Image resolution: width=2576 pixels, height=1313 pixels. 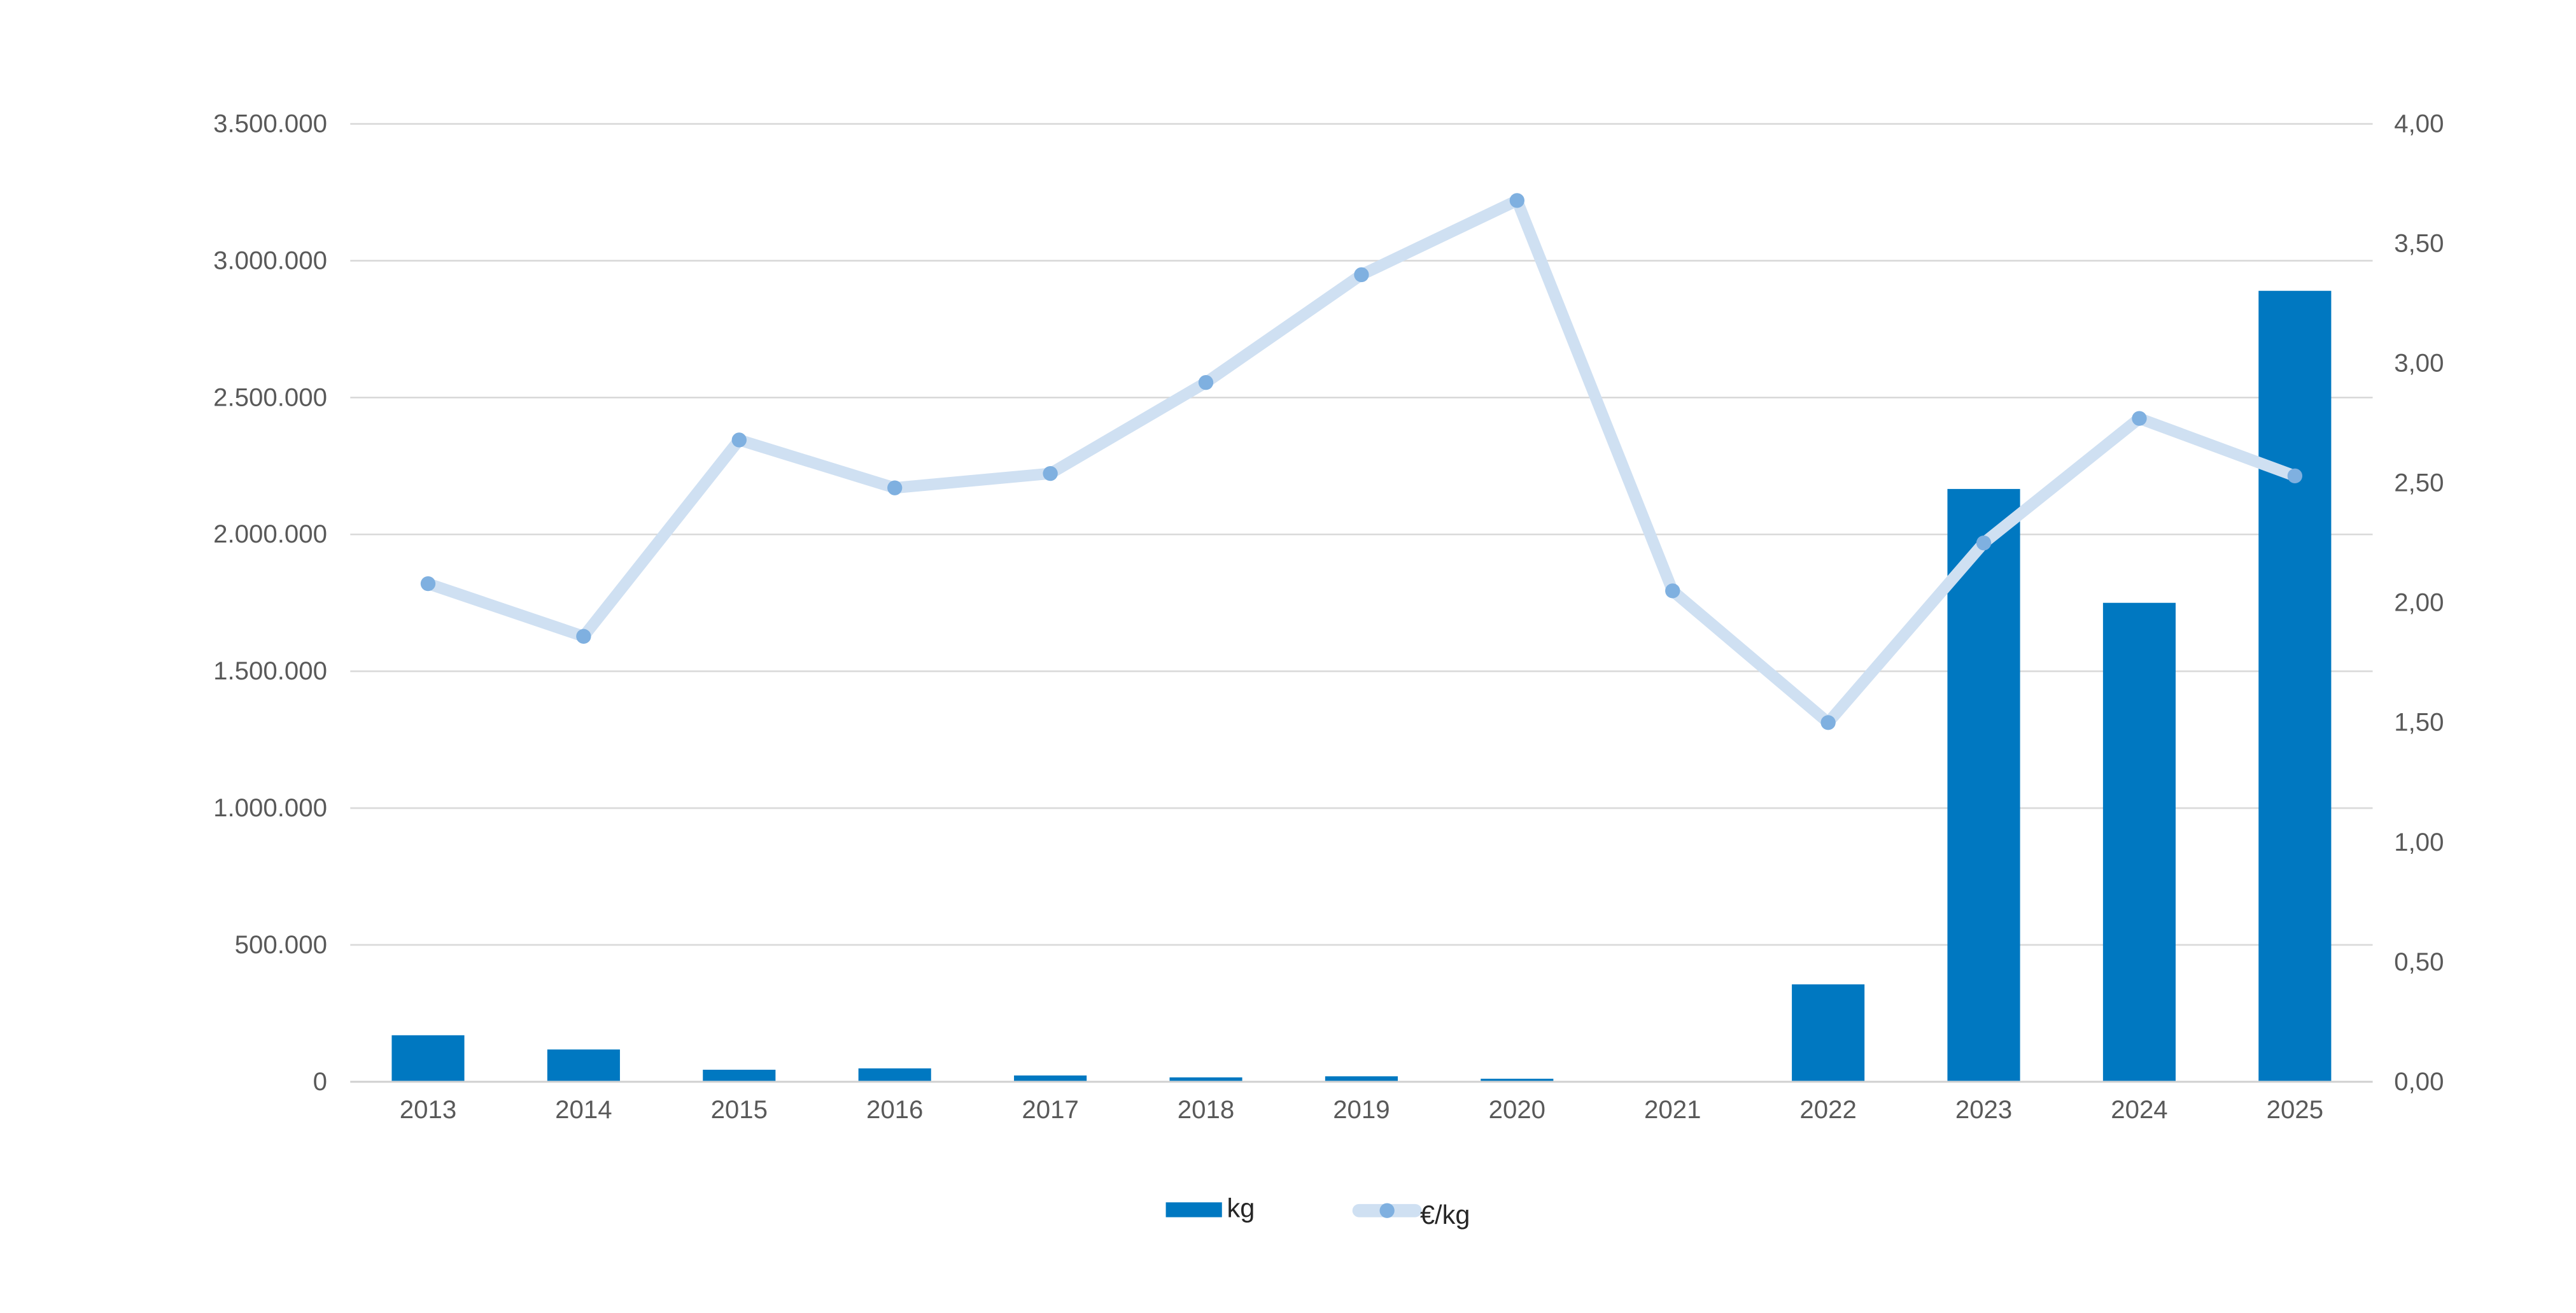 I want to click on x-tick-label: 2022, so click(x=1828, y=1109).